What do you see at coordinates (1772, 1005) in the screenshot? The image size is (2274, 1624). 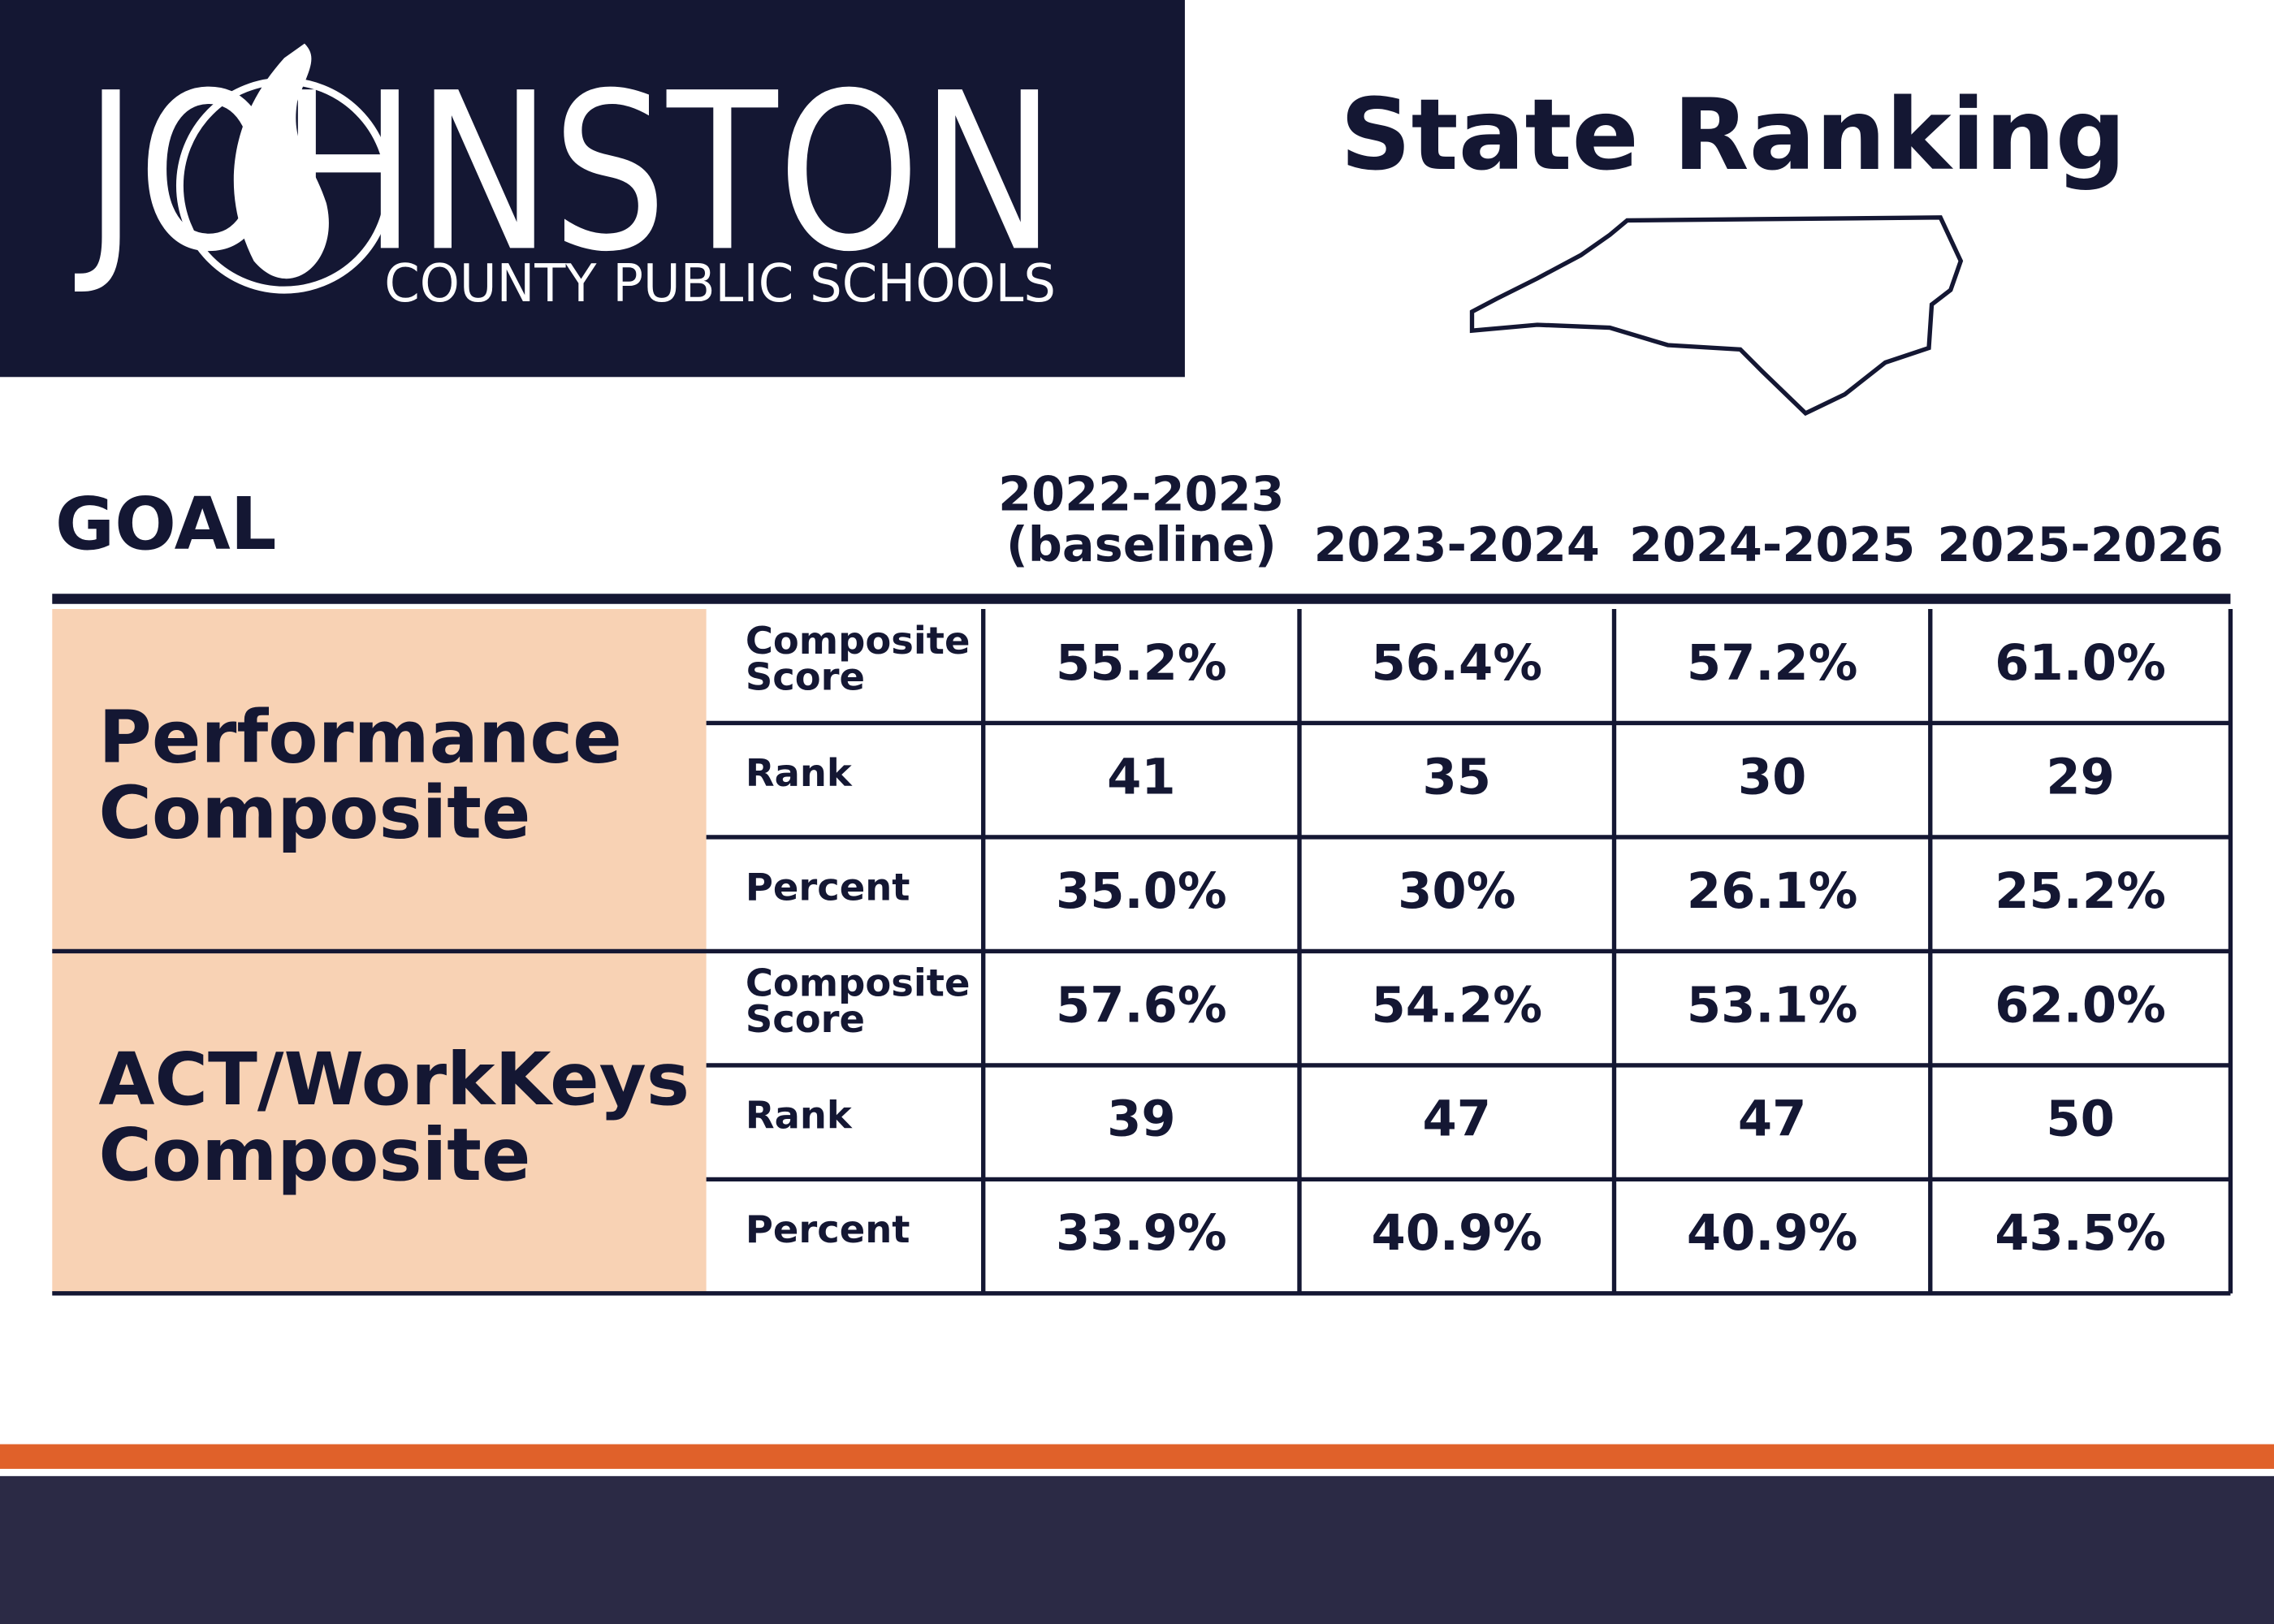 I see `cell-value: 53.1%` at bounding box center [1772, 1005].